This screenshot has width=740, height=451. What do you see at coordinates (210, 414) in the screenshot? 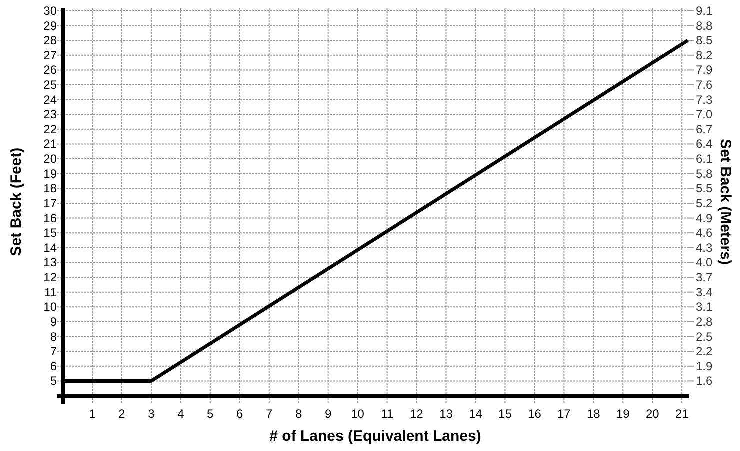
I see `x-tick-label: 5` at bounding box center [210, 414].